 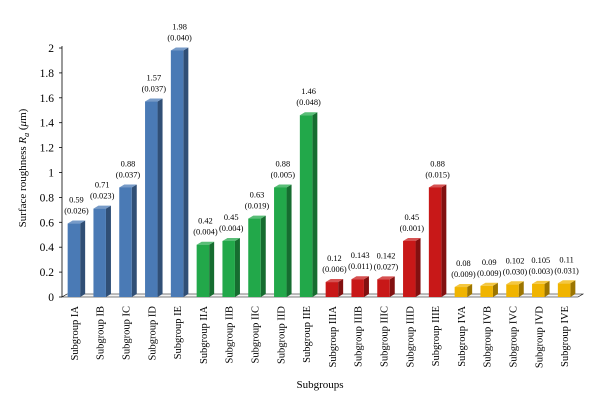 What do you see at coordinates (23, 186) in the screenshot?
I see `y-axis-title-main: Surface roughness` at bounding box center [23, 186].